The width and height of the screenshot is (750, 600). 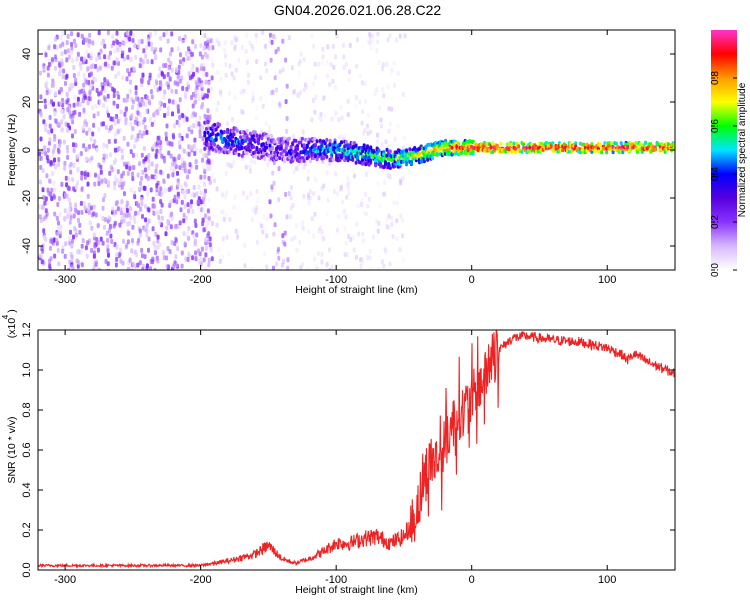 What do you see at coordinates (27, 529) in the screenshot?
I see `y-tick-label: 0.2` at bounding box center [27, 529].